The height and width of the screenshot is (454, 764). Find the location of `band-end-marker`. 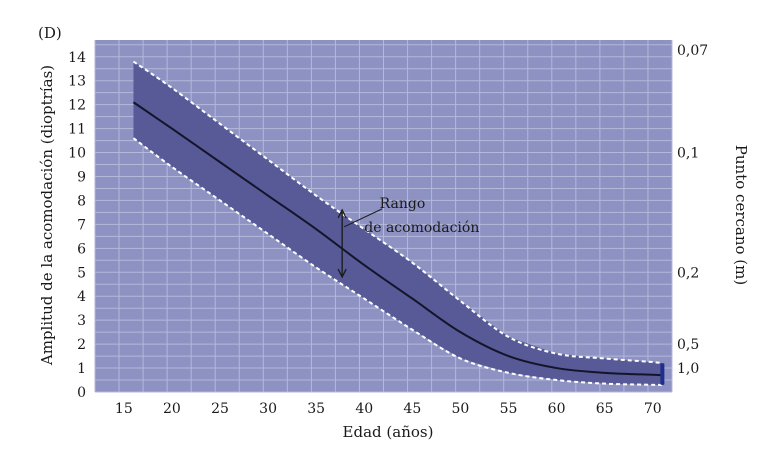

band-end-marker is located at coordinates (662, 374).